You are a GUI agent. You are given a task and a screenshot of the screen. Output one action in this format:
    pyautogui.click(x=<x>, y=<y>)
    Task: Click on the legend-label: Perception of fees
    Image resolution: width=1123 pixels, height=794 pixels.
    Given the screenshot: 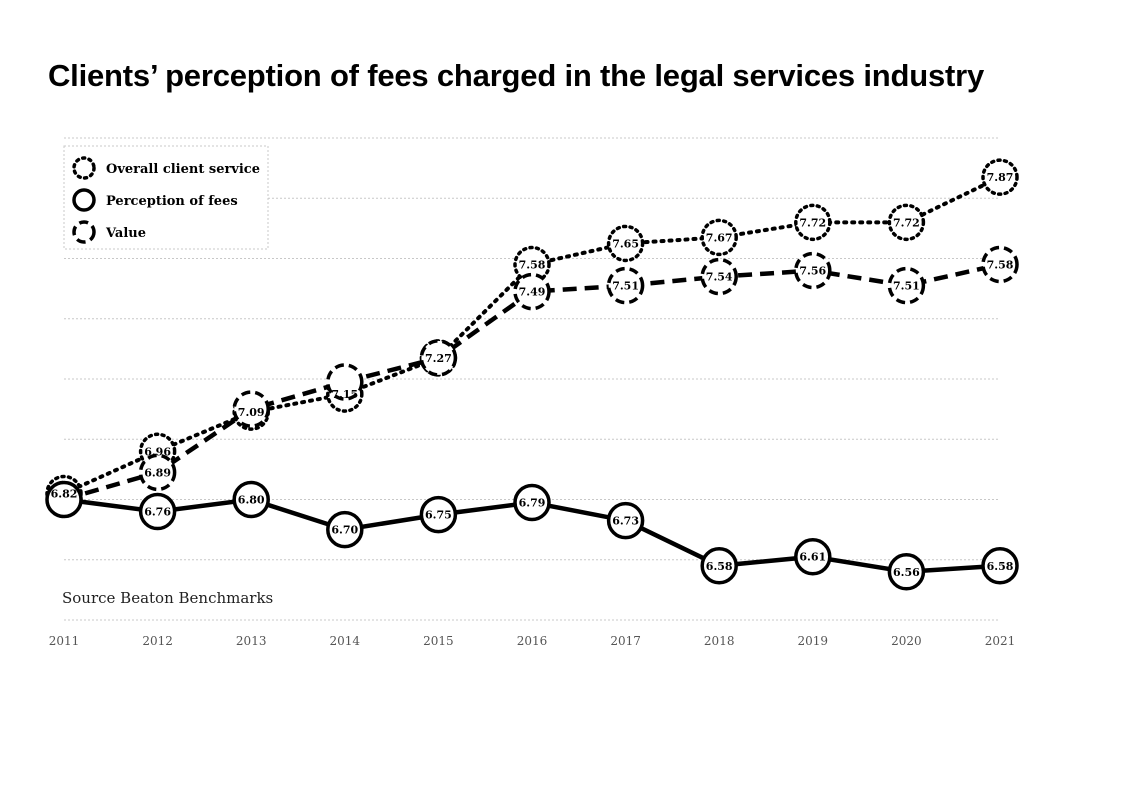 What is the action you would take?
    pyautogui.click(x=172, y=201)
    